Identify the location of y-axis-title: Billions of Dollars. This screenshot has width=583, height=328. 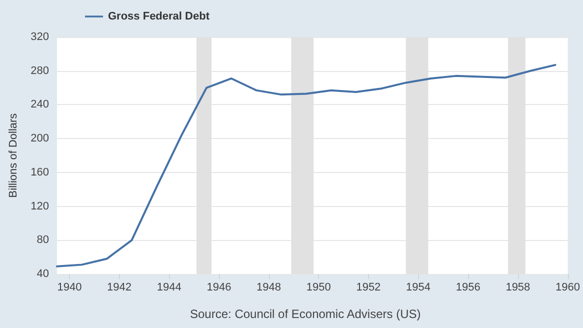
(14, 155).